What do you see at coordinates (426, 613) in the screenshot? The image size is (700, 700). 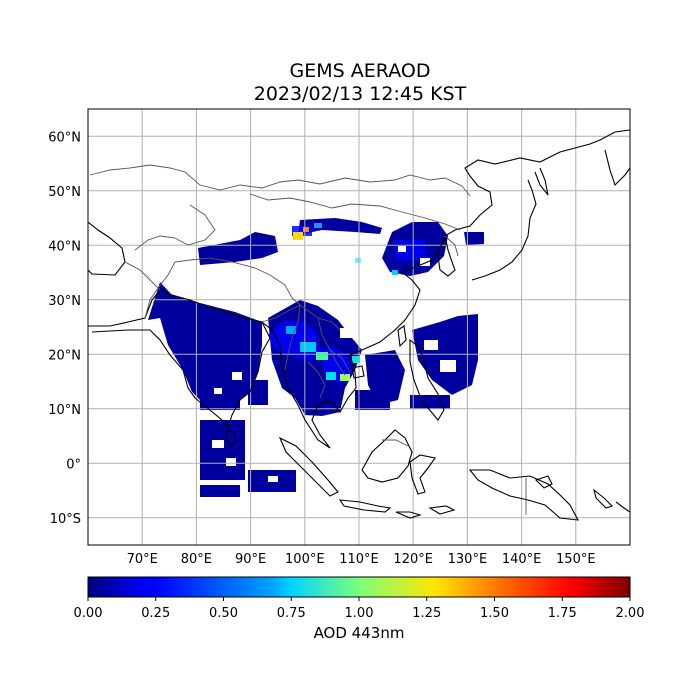 I see `colorbar-tick-label: 1.25` at bounding box center [426, 613].